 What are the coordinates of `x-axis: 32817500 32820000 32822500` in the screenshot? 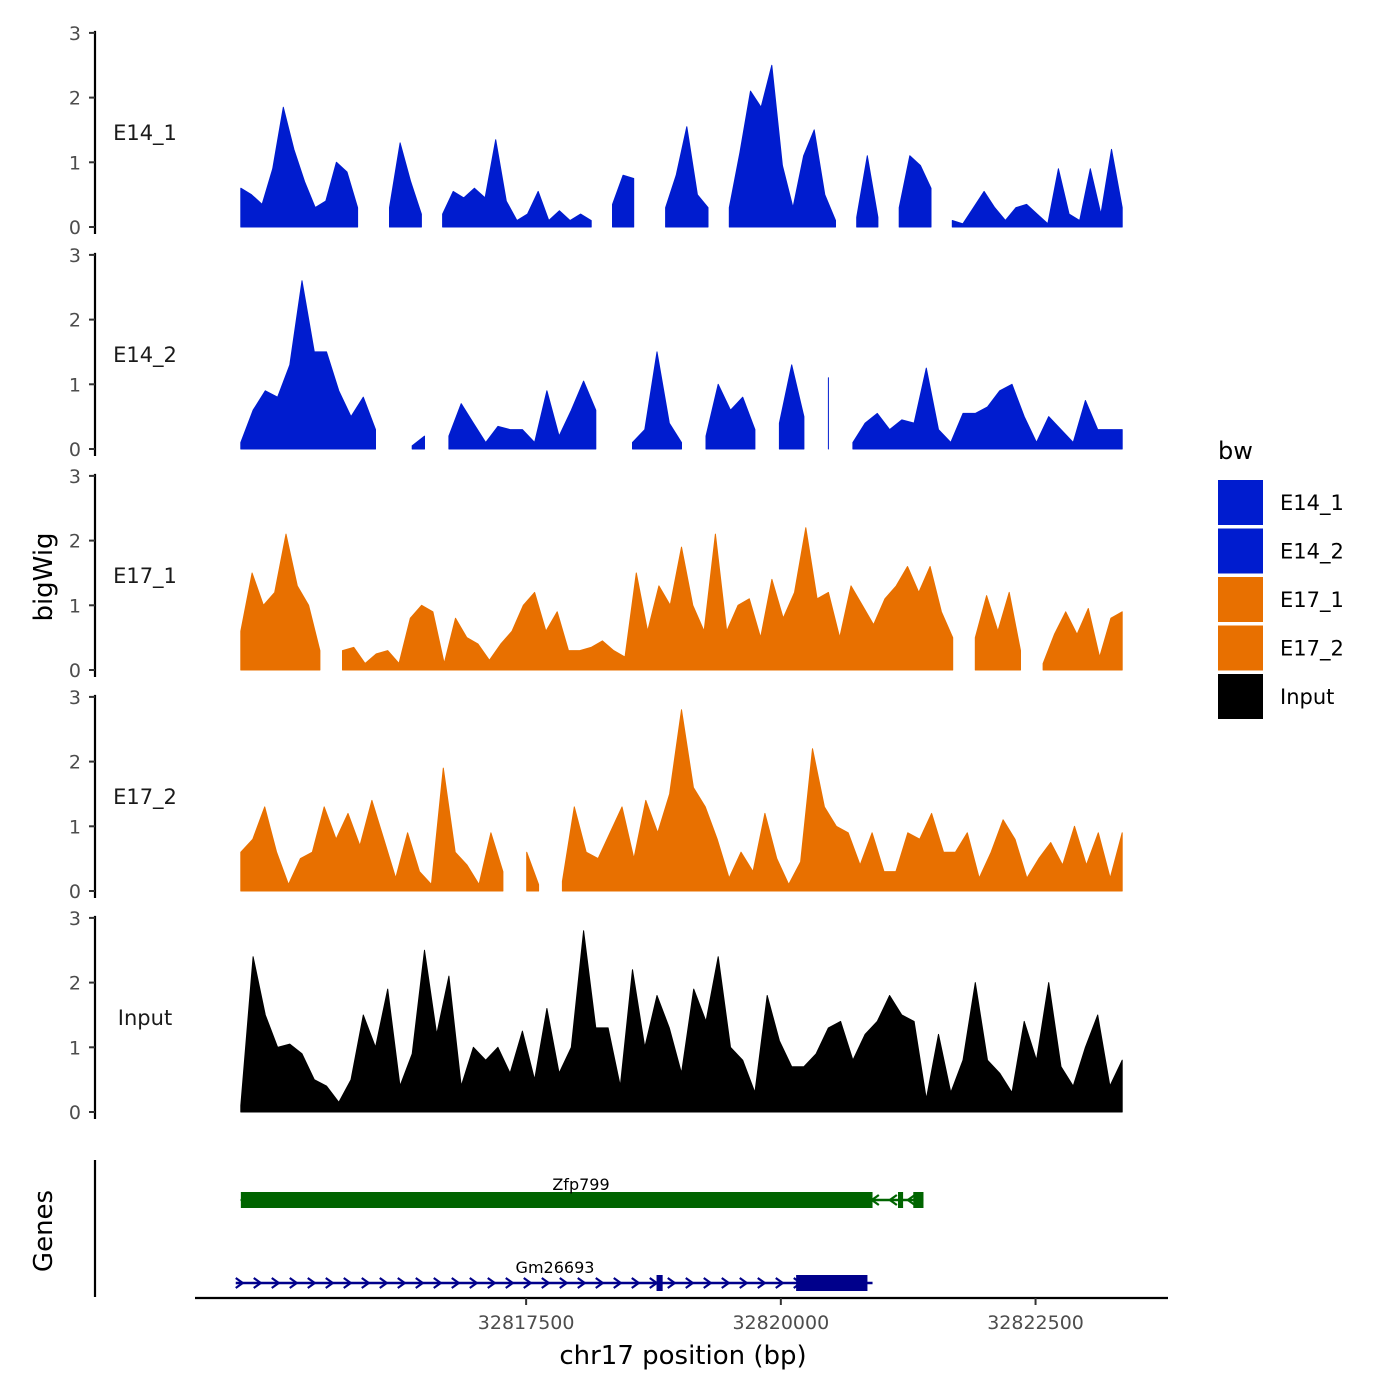 It's located at (681, 1315).